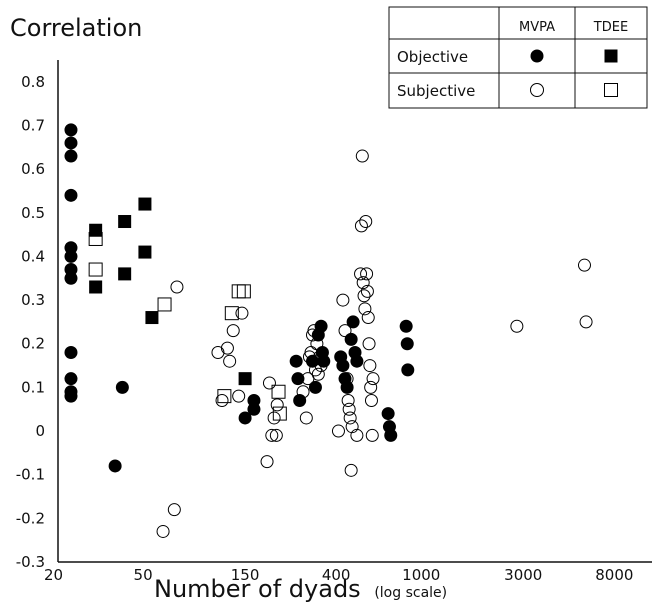 This screenshot has height=604, width=654. What do you see at coordinates (436, 91) in the screenshot?
I see `legend-row-subjective: Subjective` at bounding box center [436, 91].